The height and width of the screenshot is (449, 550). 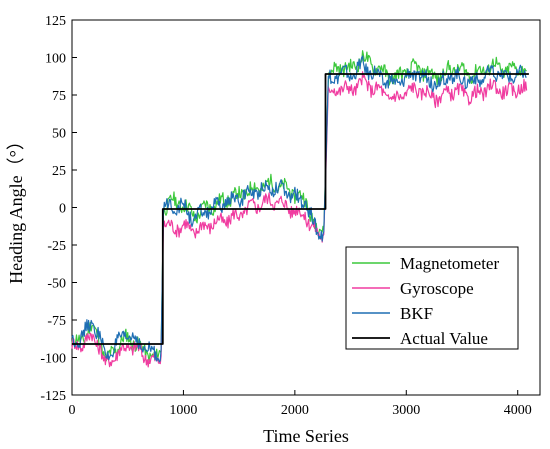 What do you see at coordinates (416, 313) in the screenshot?
I see `legend-label: BKF` at bounding box center [416, 313].